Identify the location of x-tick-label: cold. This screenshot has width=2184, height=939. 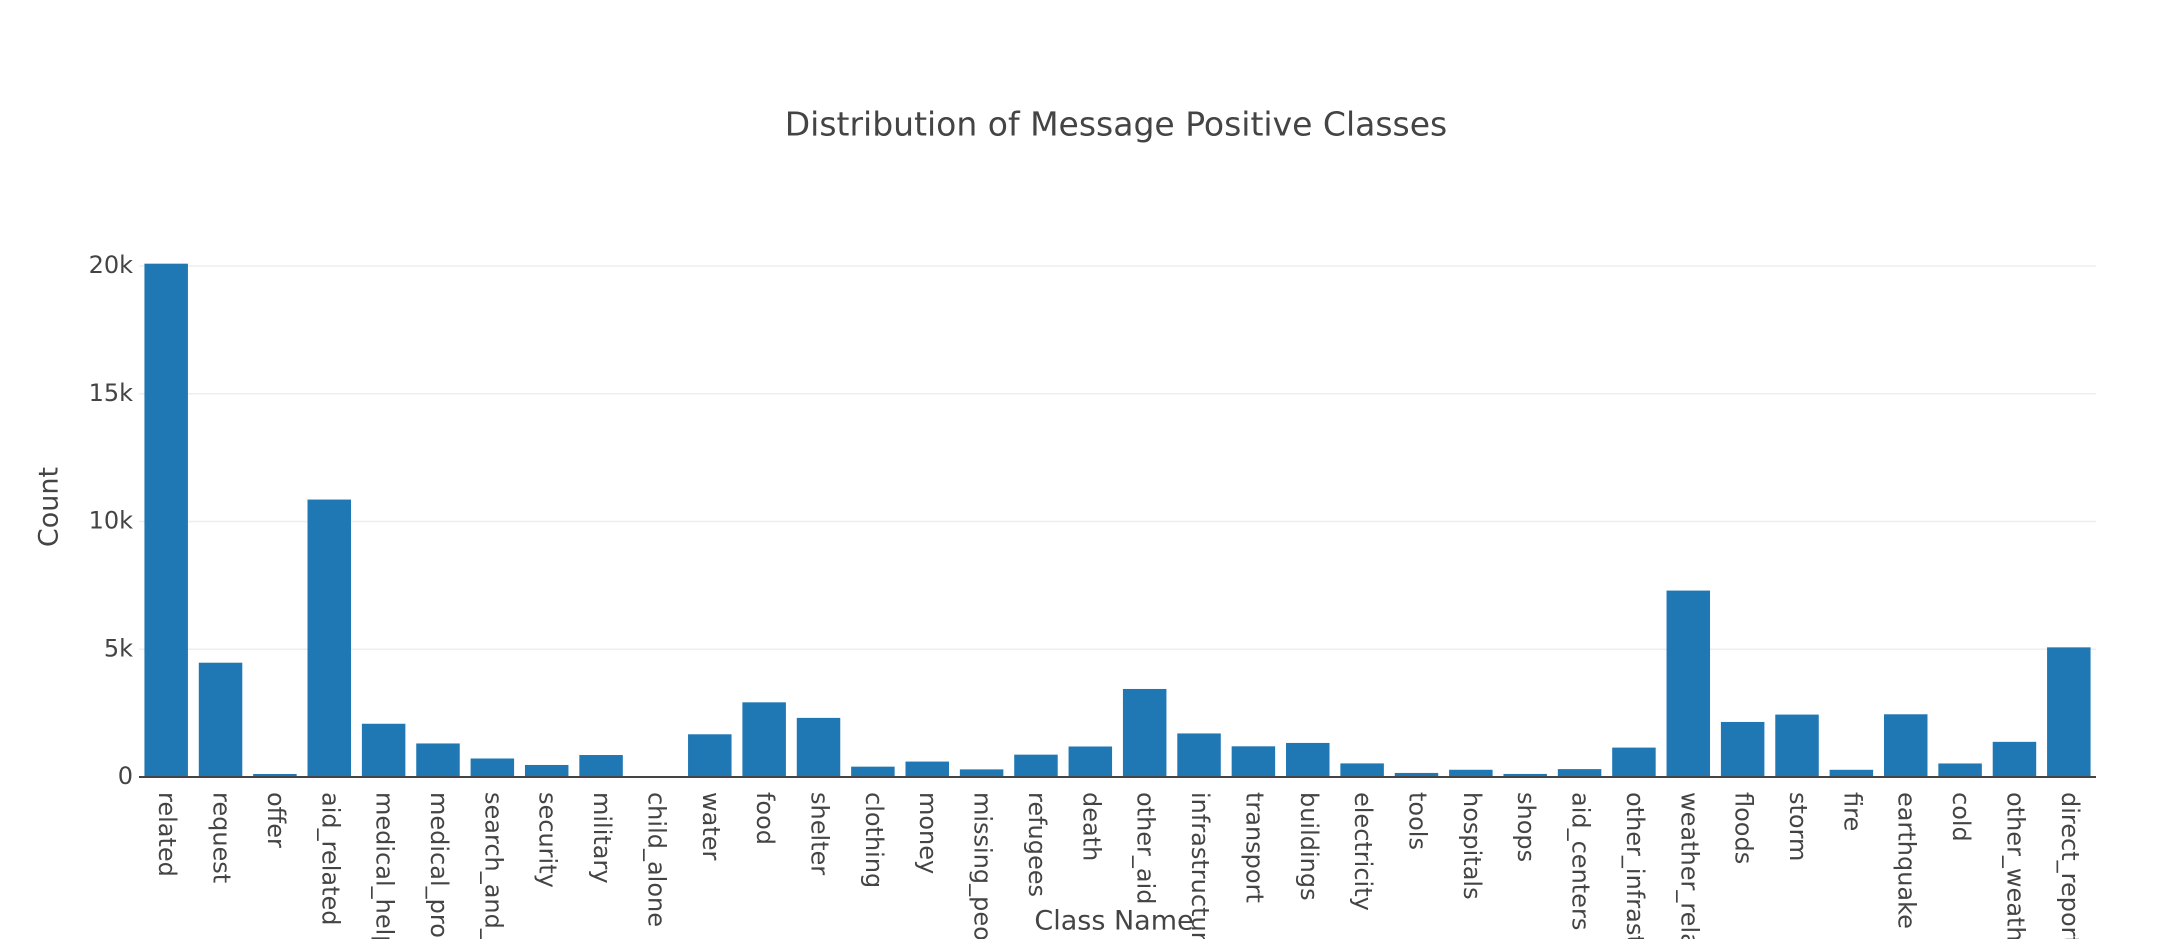
(1961, 817).